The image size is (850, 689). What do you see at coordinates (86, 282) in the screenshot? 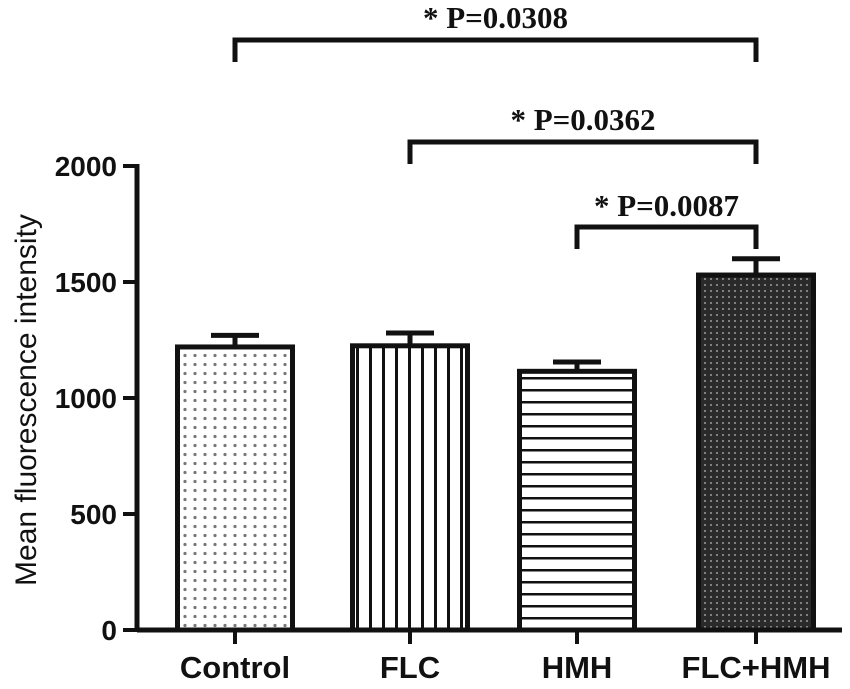
I see `y-tick-label: 1500` at bounding box center [86, 282].